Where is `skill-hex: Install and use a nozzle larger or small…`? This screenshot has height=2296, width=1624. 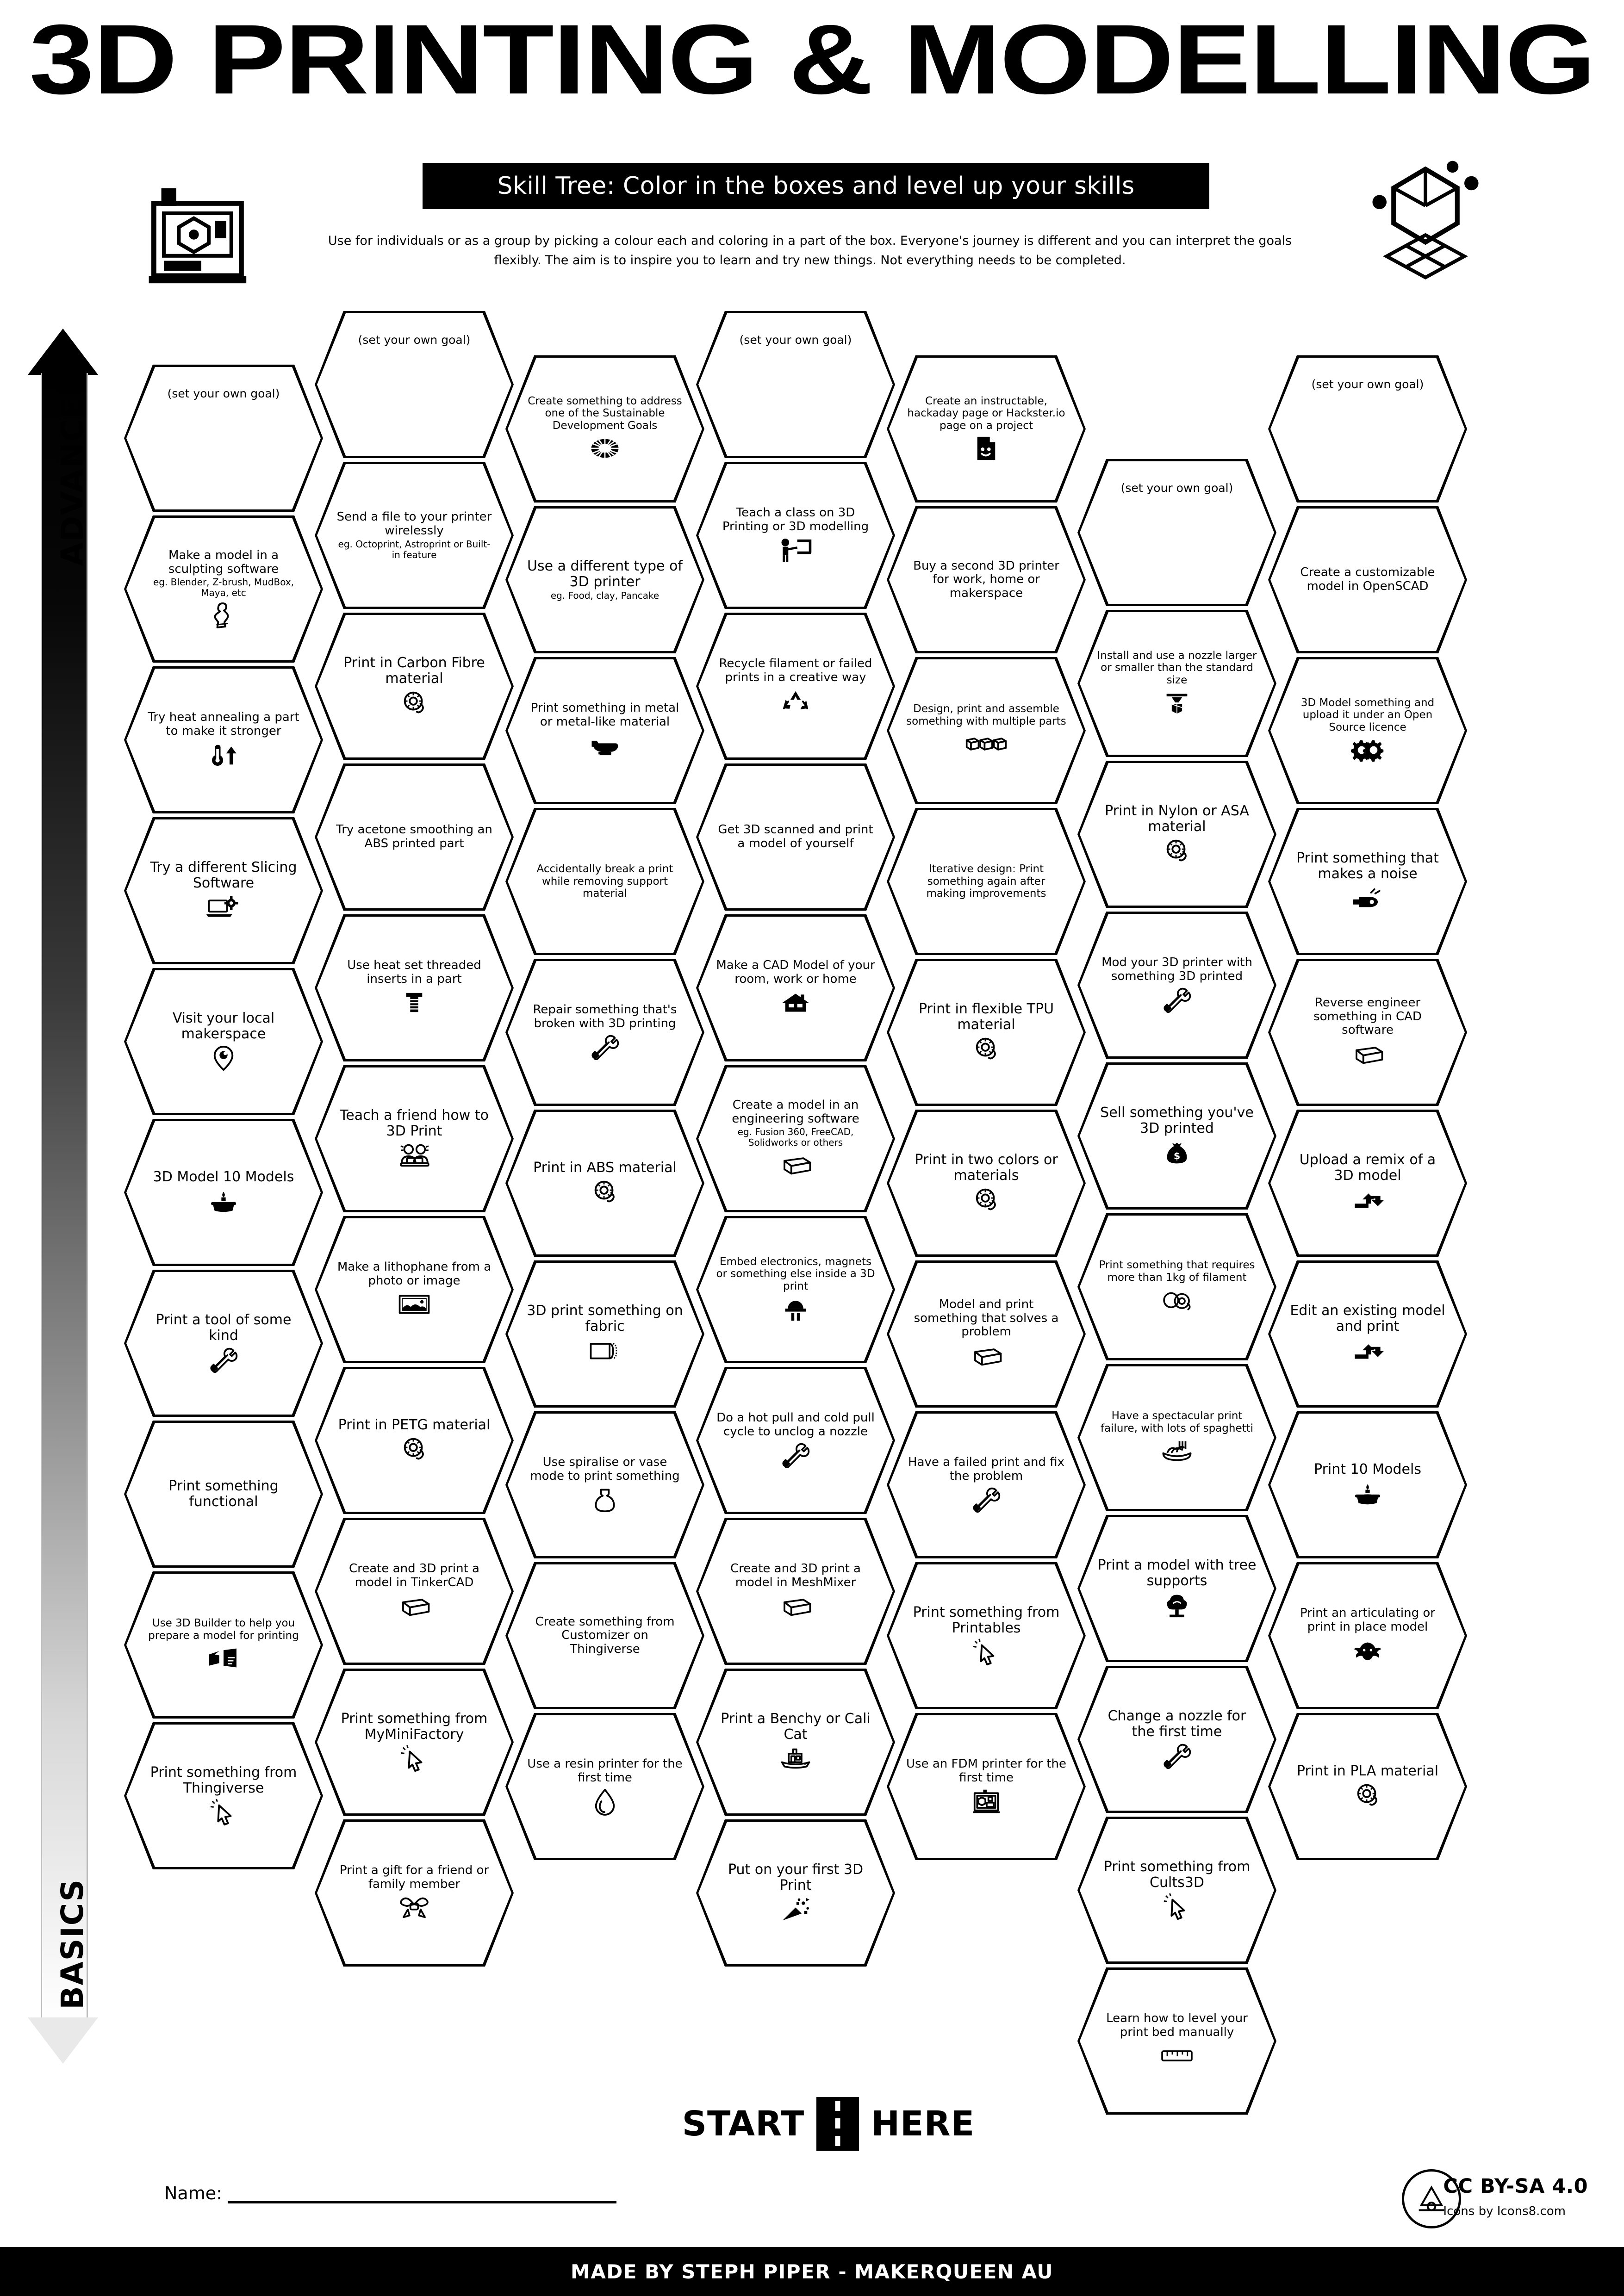
skill-hex: Install and use a nozzle larger or small… is located at coordinates (1176, 684).